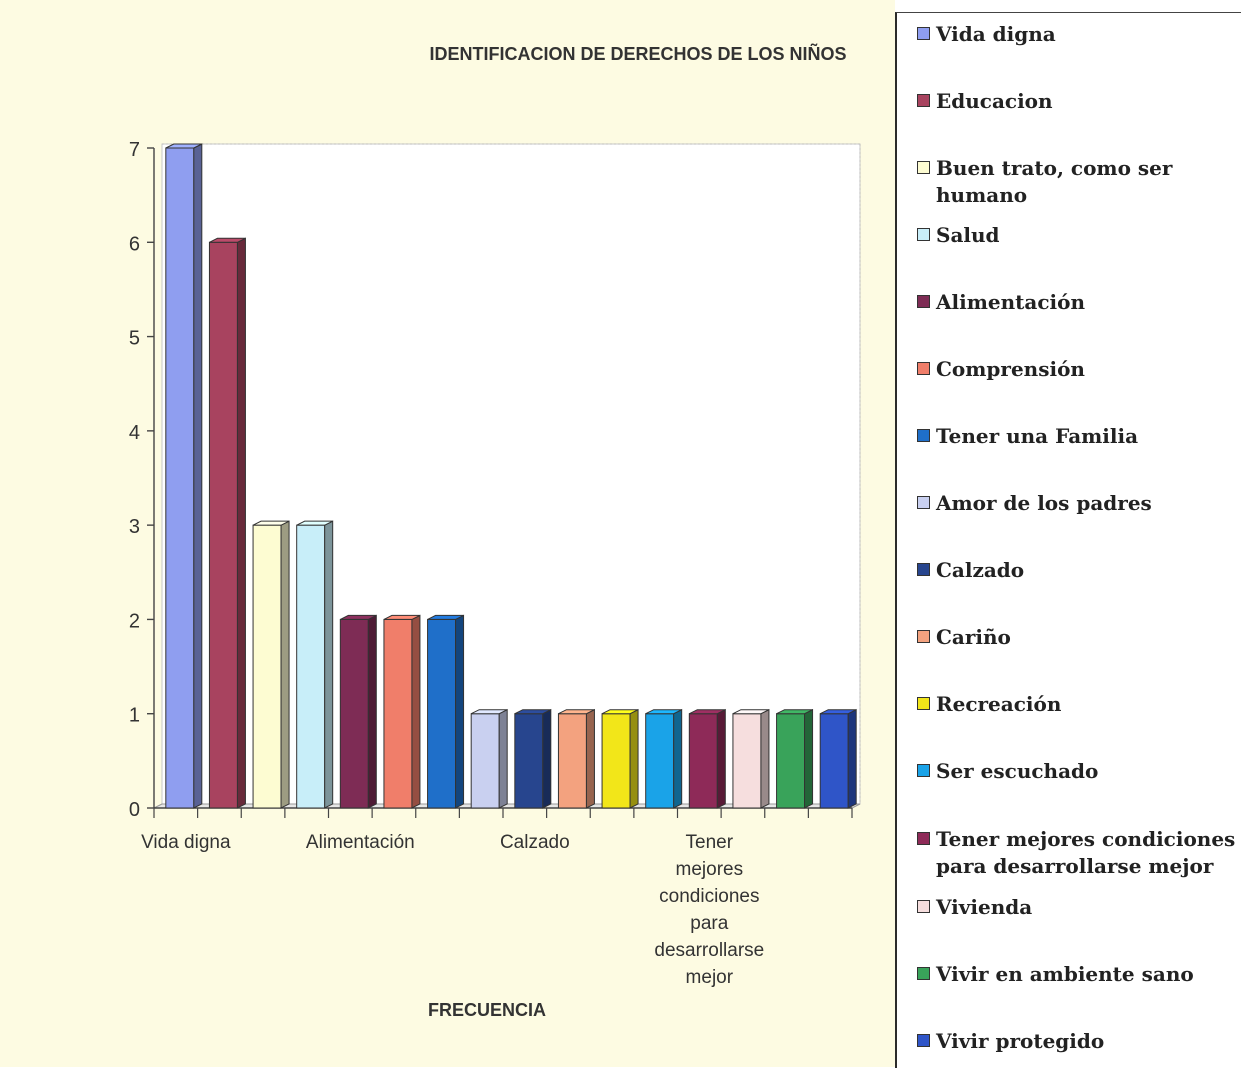 This screenshot has height=1068, width=1241. I want to click on legend-label: Salud, so click(968, 235).